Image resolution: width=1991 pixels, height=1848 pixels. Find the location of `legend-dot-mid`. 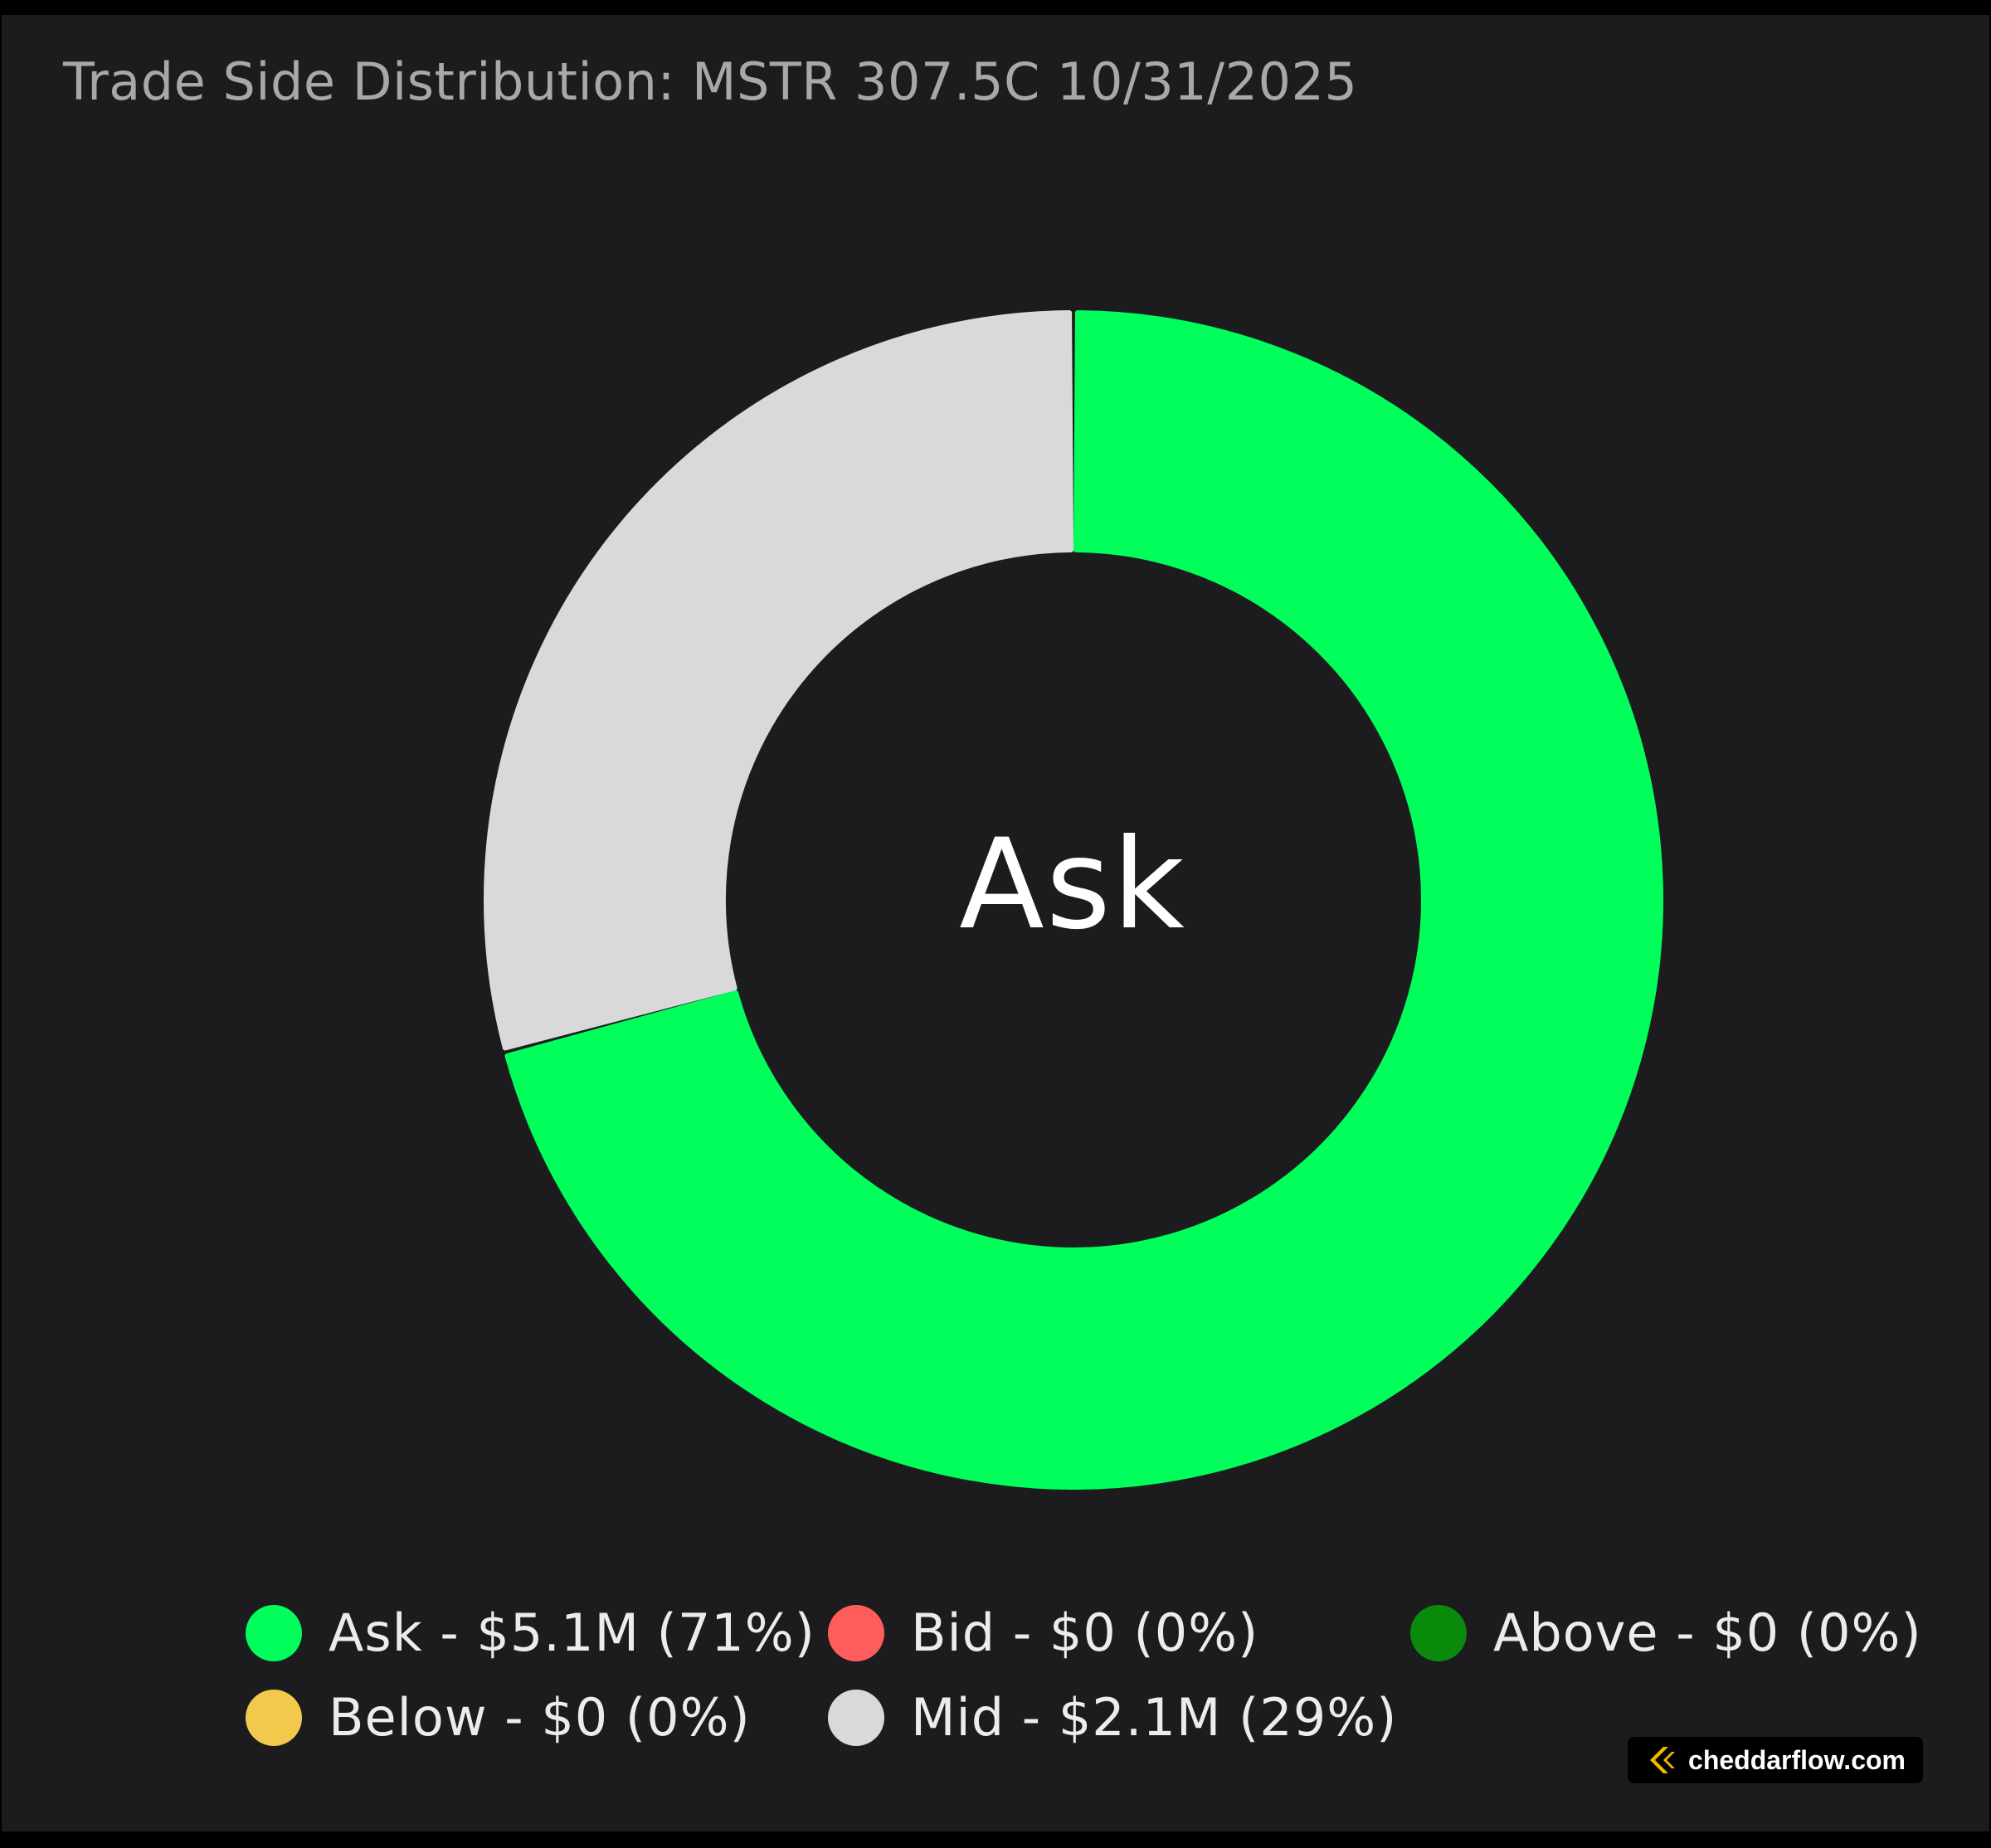

legend-dot-mid is located at coordinates (856, 1717).